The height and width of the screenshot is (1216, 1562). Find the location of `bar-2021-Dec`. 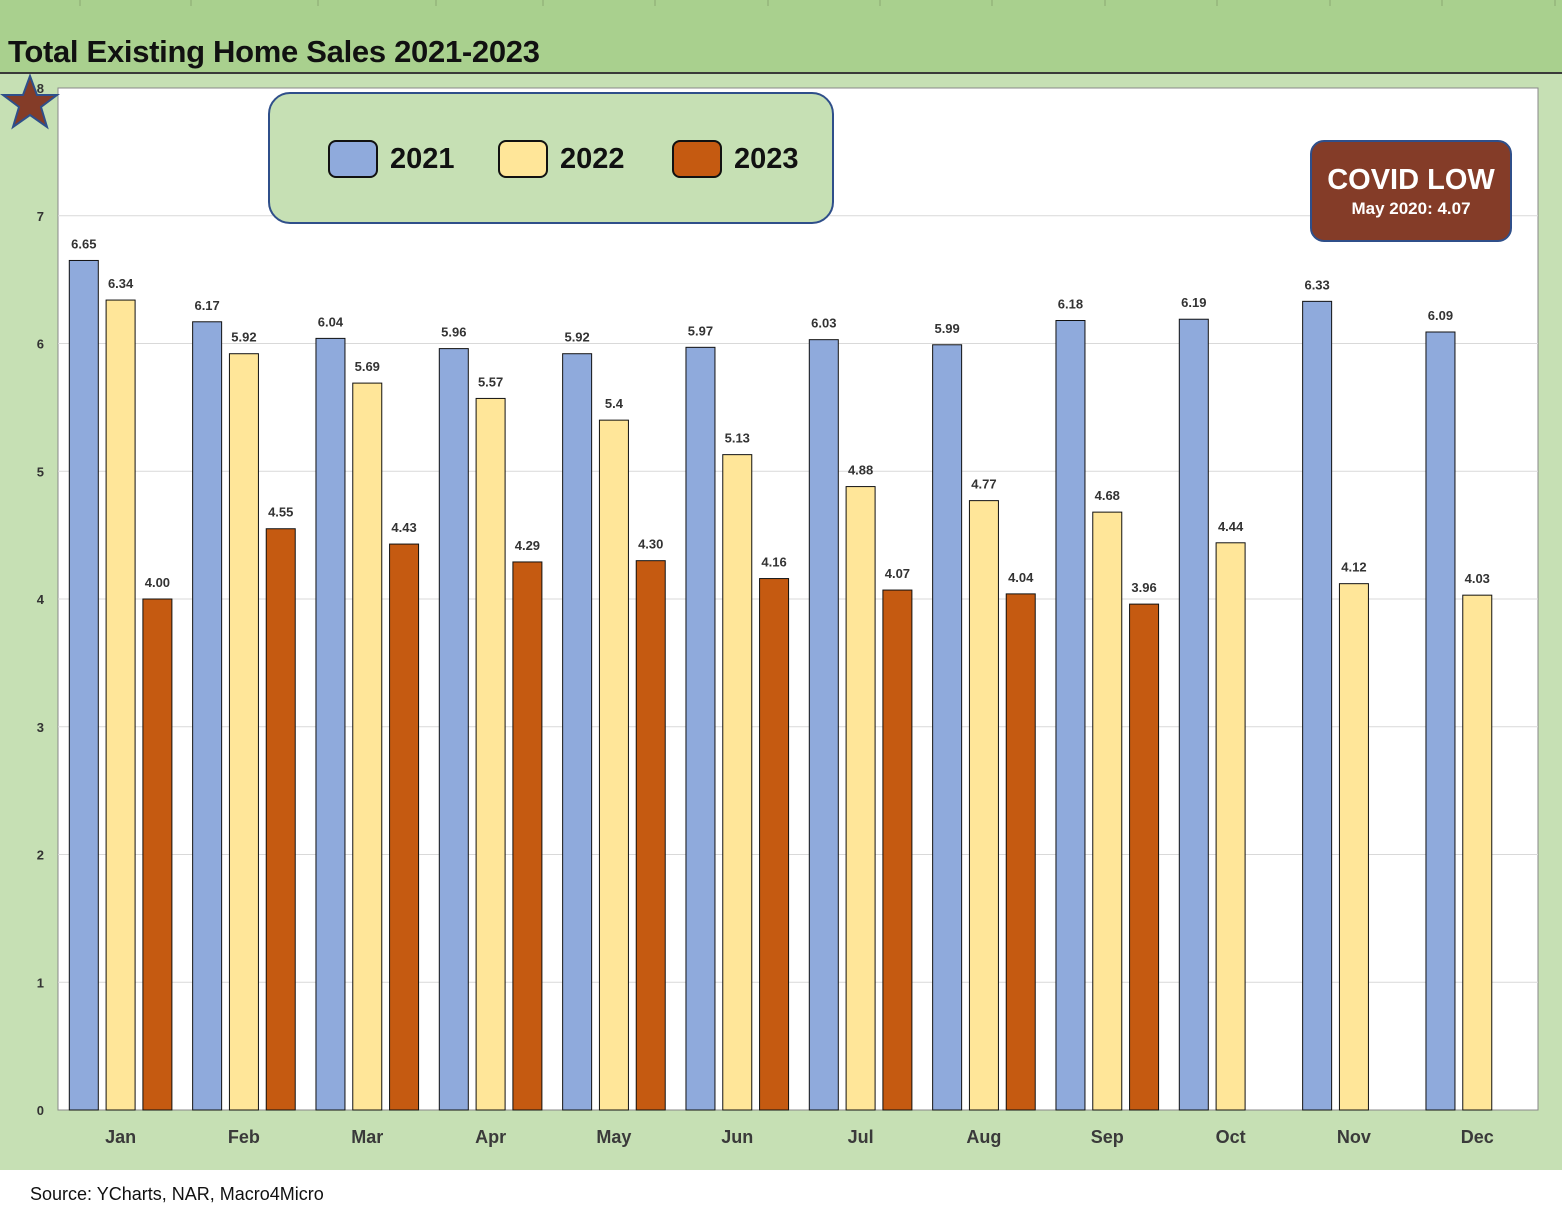

bar-2021-Dec is located at coordinates (1440, 721).